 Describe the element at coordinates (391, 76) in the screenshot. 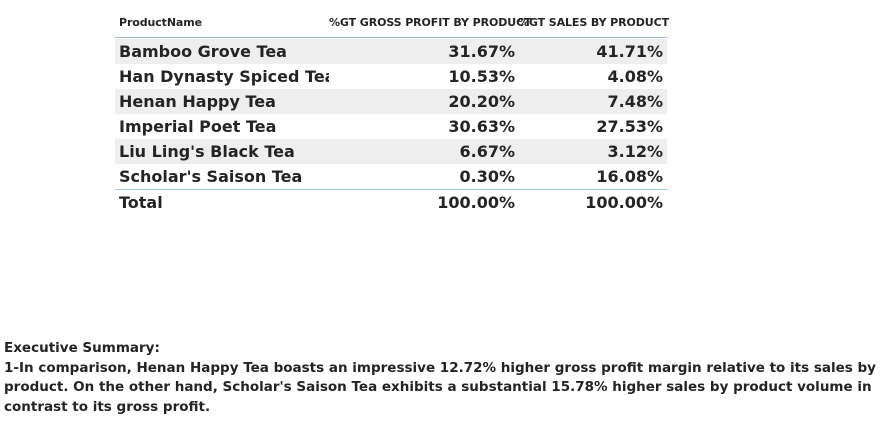

I see `table-row: Han Dynasty Spiced Tea 10.53% 4.08%` at that location.